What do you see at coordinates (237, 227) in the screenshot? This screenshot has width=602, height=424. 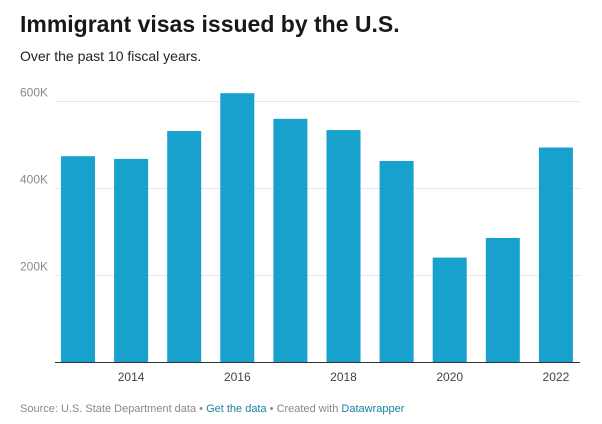 I see `bar-2016` at bounding box center [237, 227].